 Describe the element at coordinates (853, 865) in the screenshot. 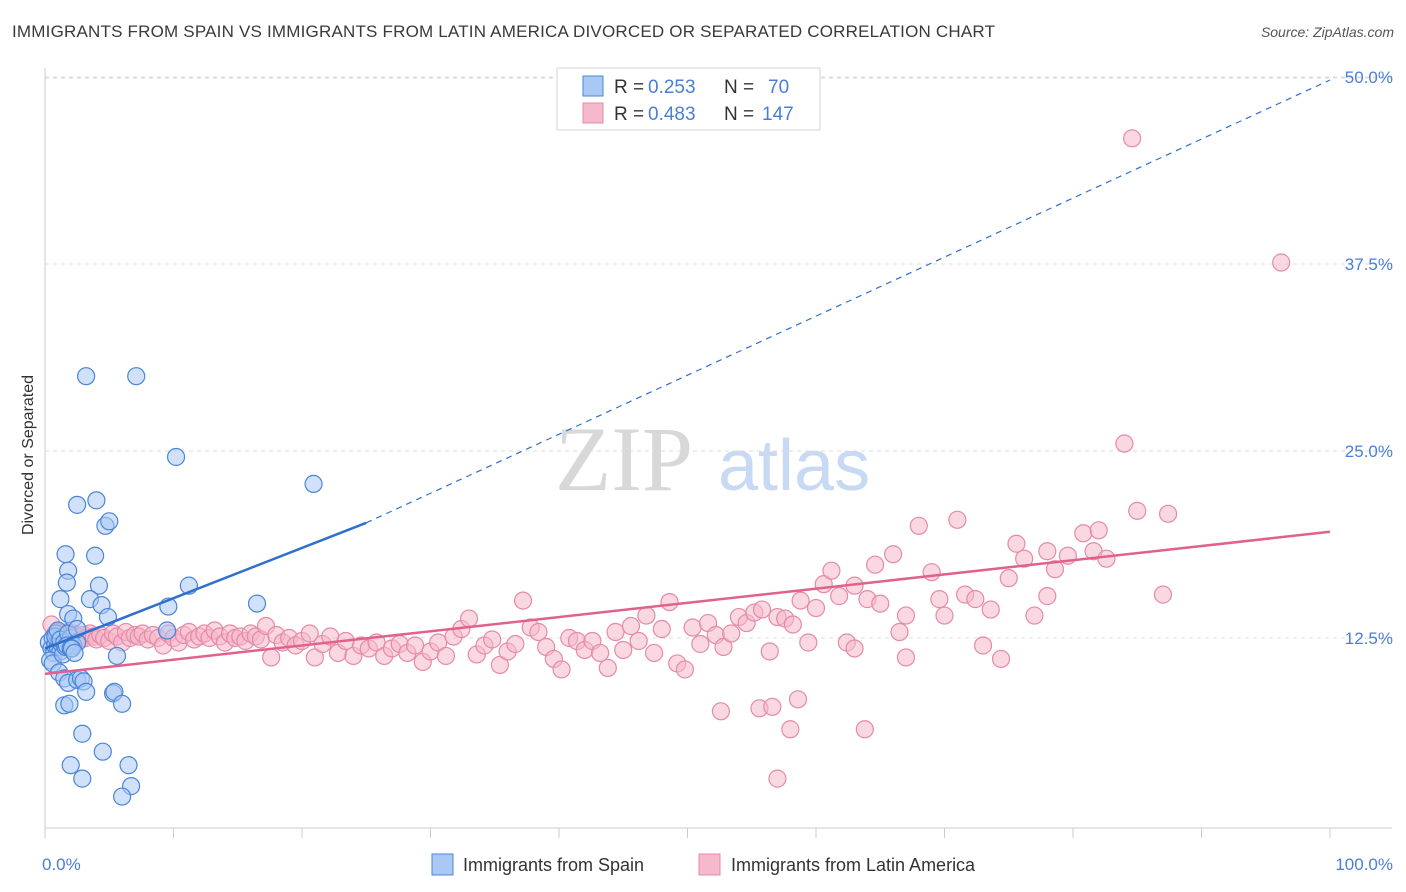

I see `bottom-legend-label-latin: Immigrants from Latin America` at that location.